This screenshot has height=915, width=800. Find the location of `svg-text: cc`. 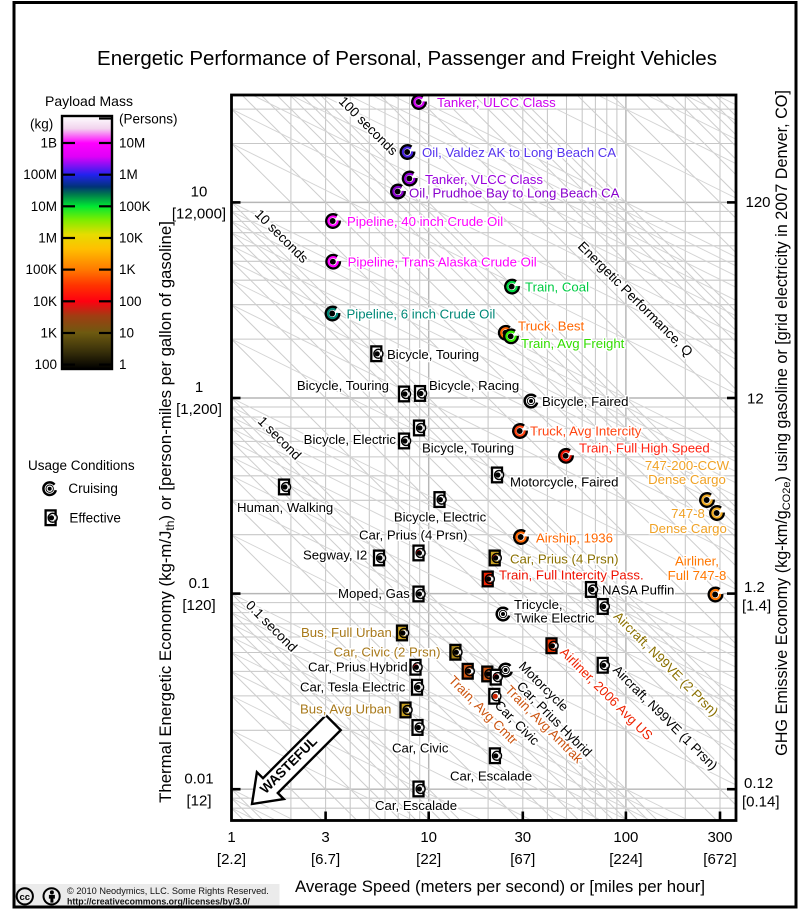

svg-text: cc is located at coordinates (25, 897).